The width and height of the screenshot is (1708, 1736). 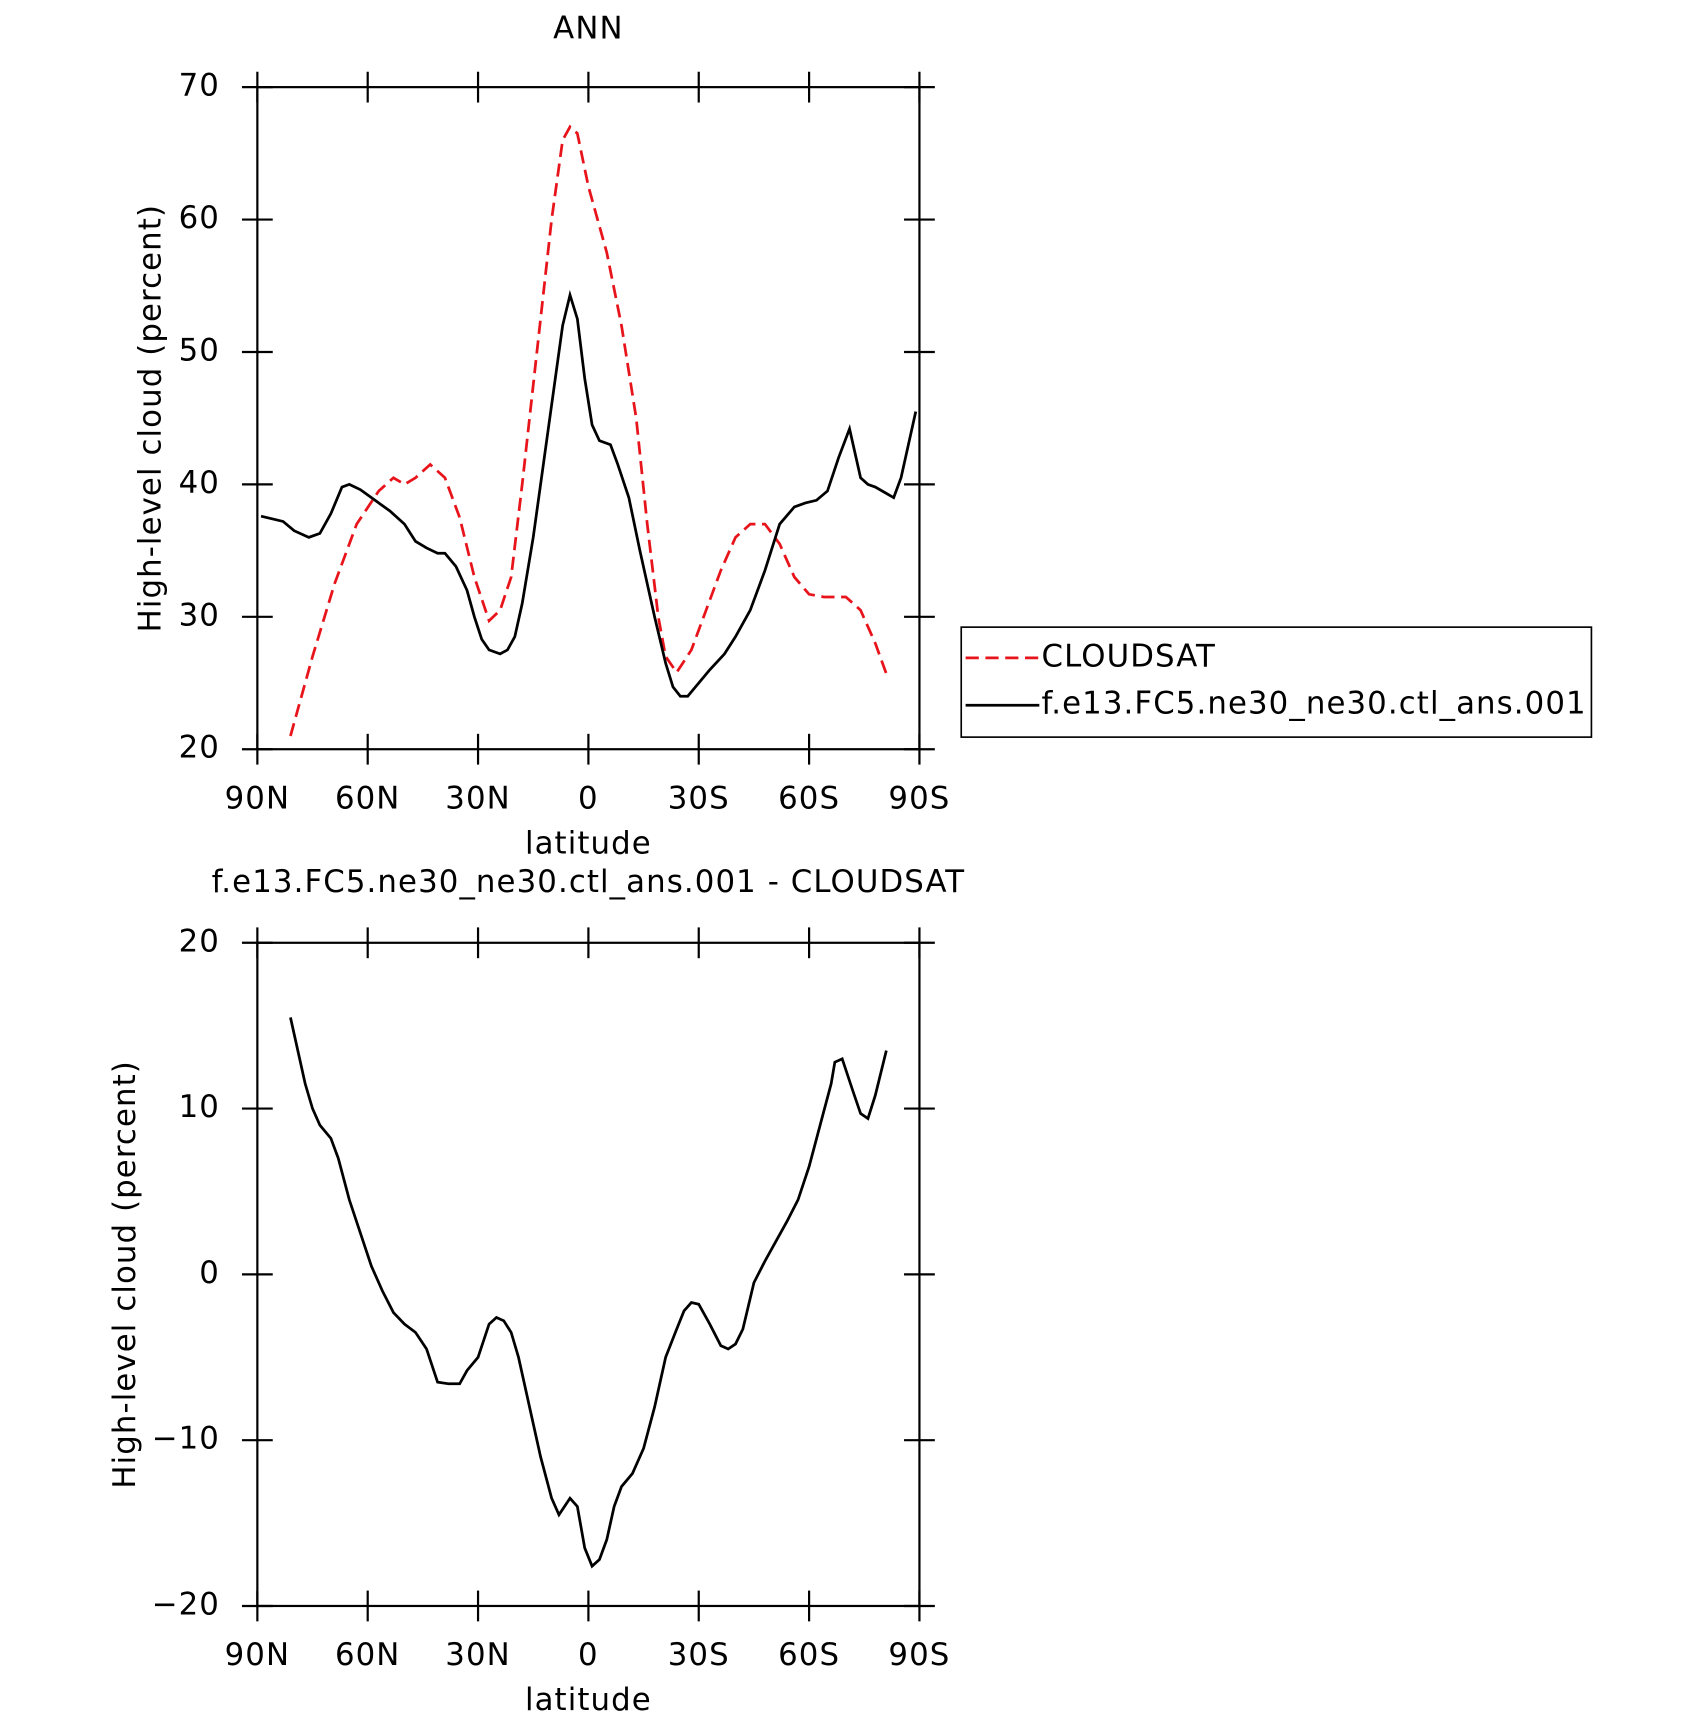 What do you see at coordinates (588, 28) in the screenshot?
I see `chart-title: ANN` at bounding box center [588, 28].